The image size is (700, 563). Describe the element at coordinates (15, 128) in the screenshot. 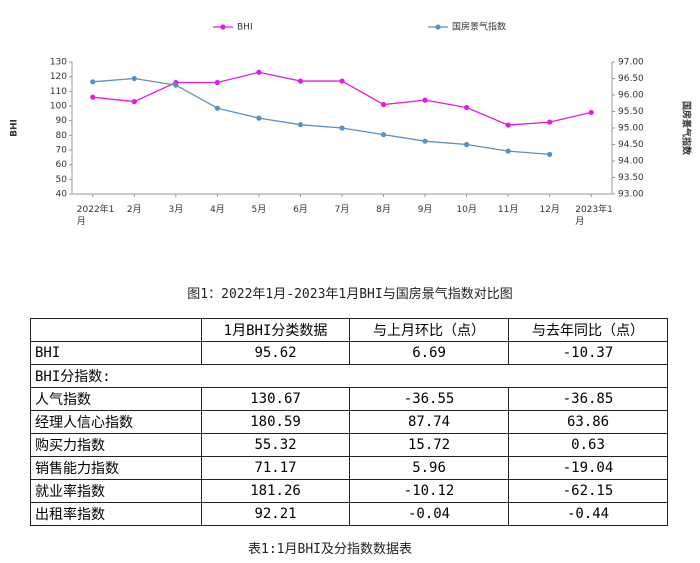

I see `y-axis-label: BHI` at that location.